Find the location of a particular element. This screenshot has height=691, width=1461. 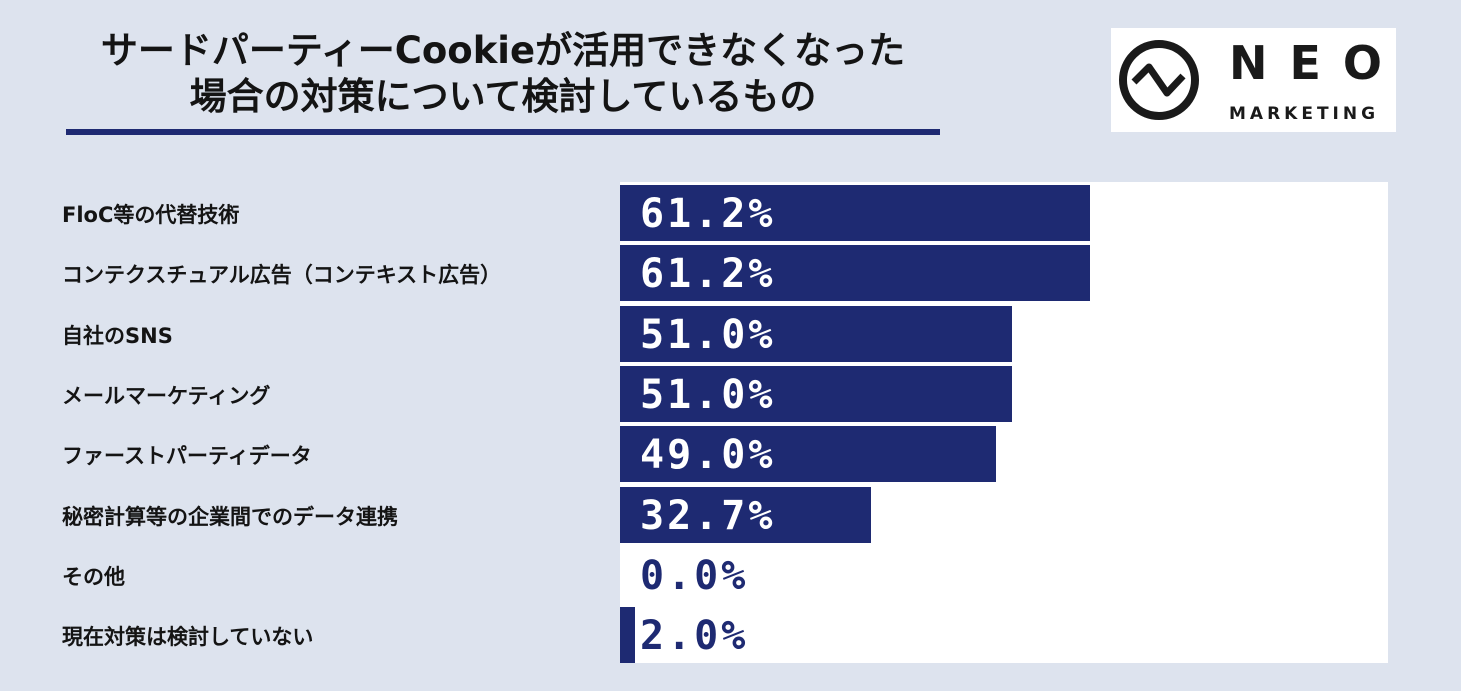

value-label: 2.0% is located at coordinates (694, 636).